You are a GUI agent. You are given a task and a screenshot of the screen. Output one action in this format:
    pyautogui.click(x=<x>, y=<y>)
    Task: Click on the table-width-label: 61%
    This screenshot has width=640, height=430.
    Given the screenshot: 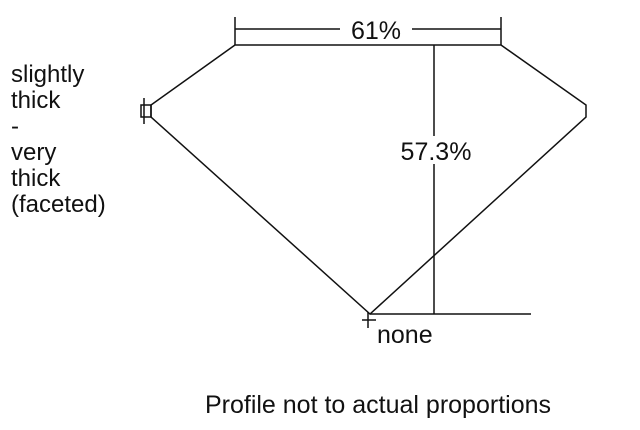 What is the action you would take?
    pyautogui.click(x=376, y=31)
    